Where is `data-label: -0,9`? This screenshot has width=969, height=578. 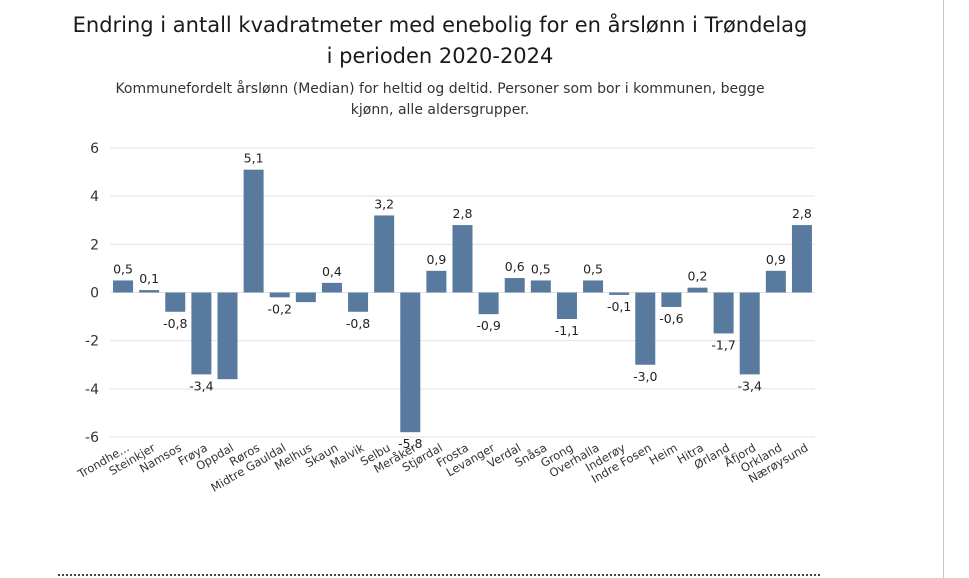 data-label: -0,9 is located at coordinates (488, 325).